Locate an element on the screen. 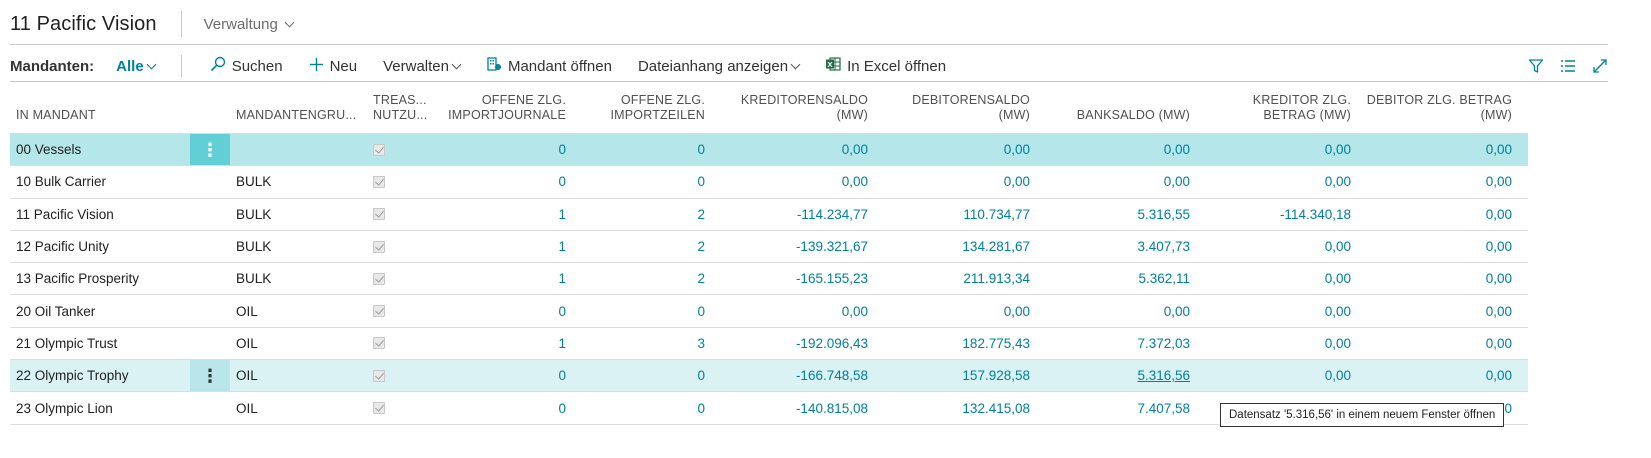 The width and height of the screenshot is (1651, 458). company-name-cell: 23 Olympic Lion is located at coordinates (64, 408).